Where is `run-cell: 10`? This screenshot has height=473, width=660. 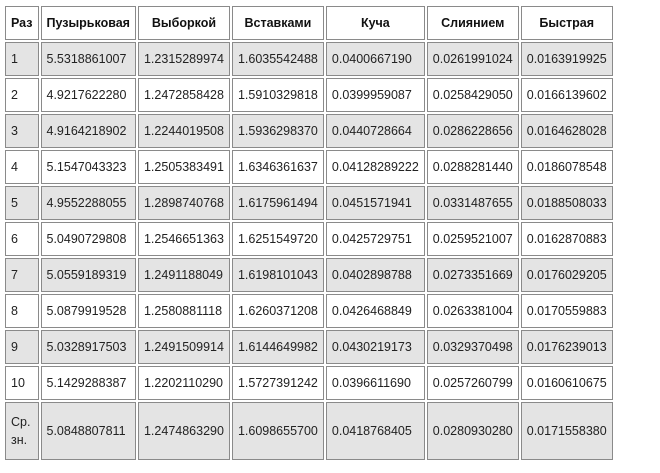
run-cell: 10 is located at coordinates (22, 383).